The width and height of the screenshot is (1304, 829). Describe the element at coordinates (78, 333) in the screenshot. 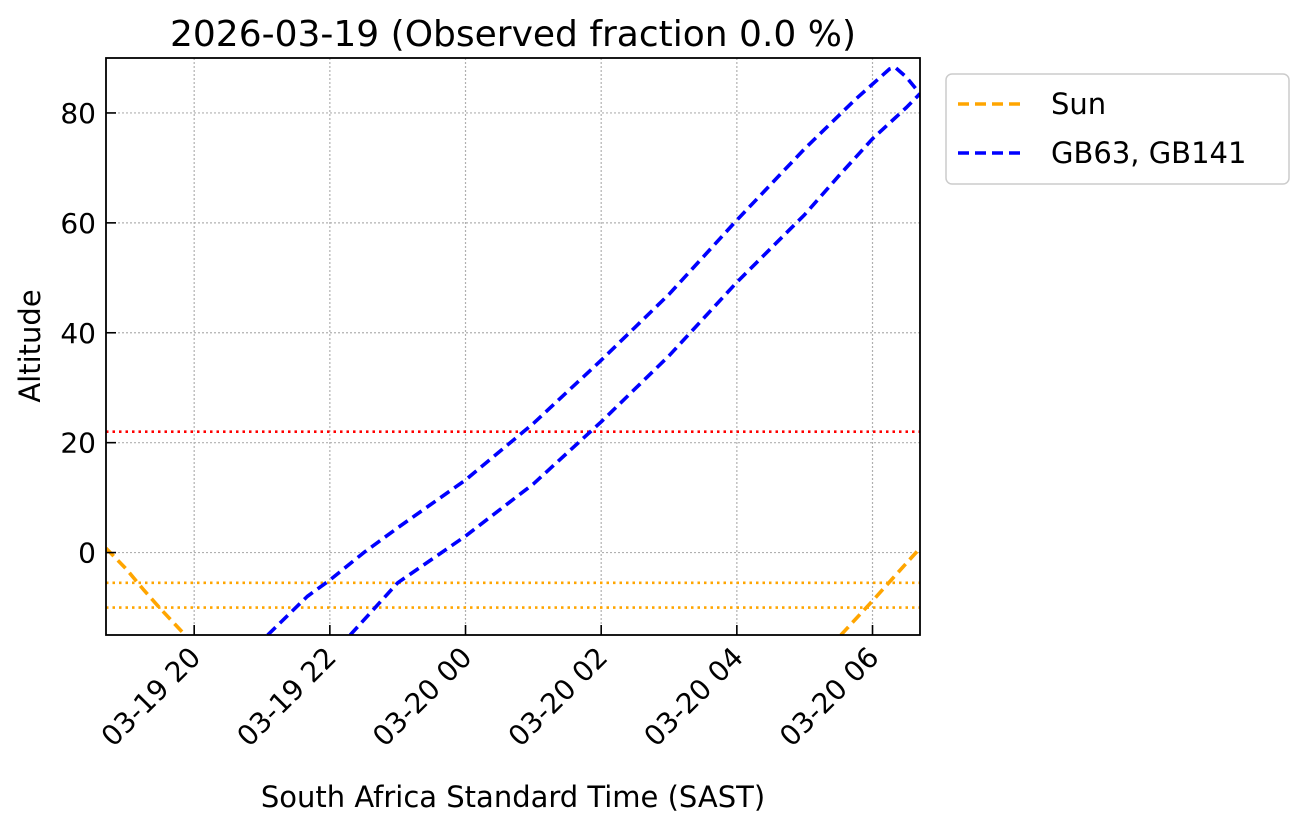

I see `y-tick-label: 40` at that location.